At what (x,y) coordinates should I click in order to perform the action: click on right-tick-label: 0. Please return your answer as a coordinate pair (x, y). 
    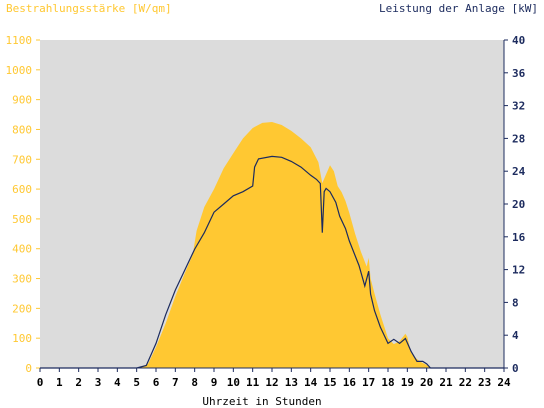
    Looking at the image, I should click on (515, 368).